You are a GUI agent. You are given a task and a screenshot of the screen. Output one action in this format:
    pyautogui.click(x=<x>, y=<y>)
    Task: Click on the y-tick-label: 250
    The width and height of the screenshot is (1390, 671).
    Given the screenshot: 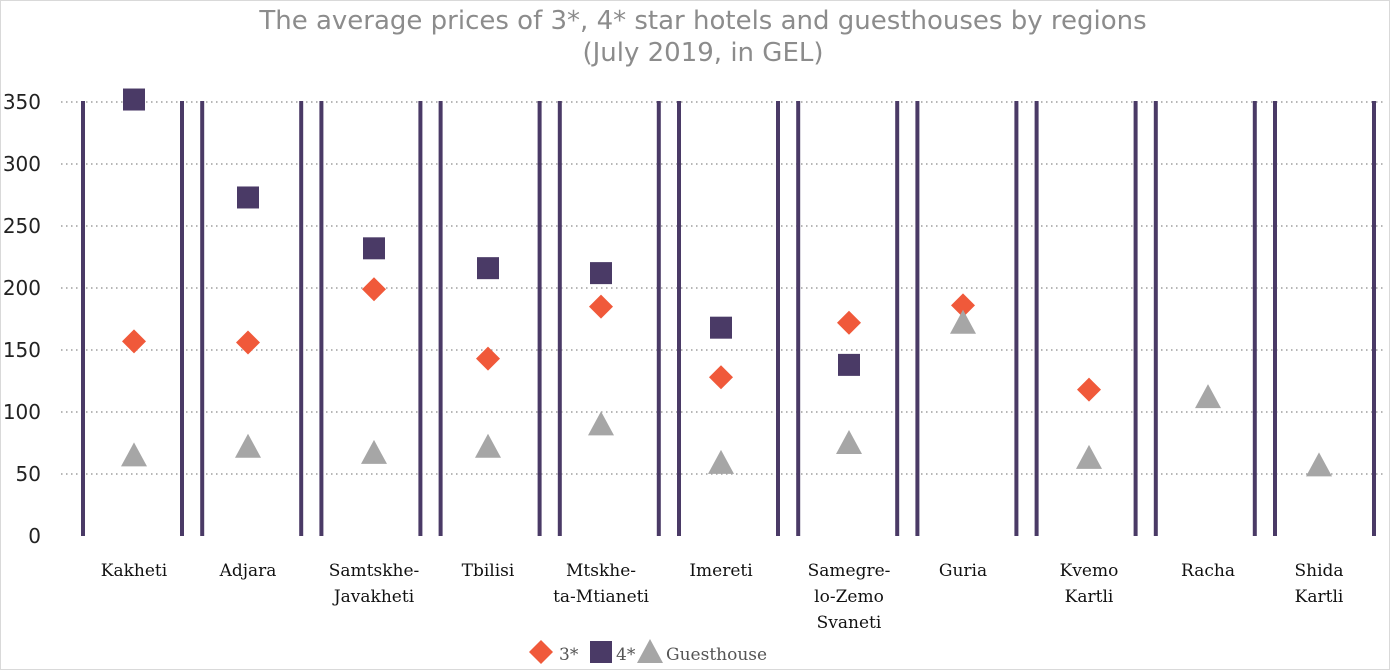 What is the action you would take?
    pyautogui.click(x=22, y=226)
    